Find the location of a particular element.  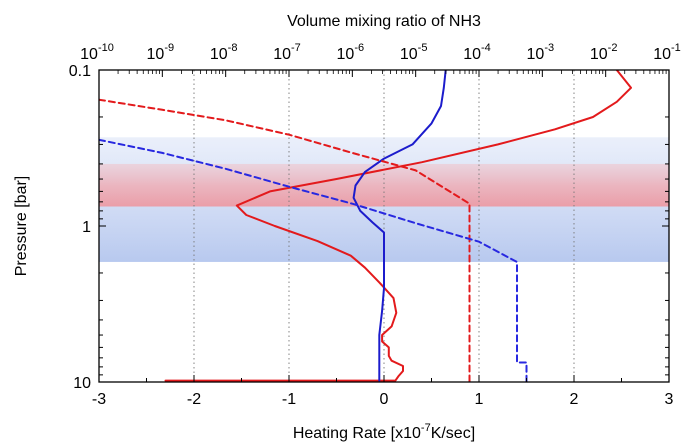

left-axis-title: Pressure [bar] is located at coordinates (21, 226).